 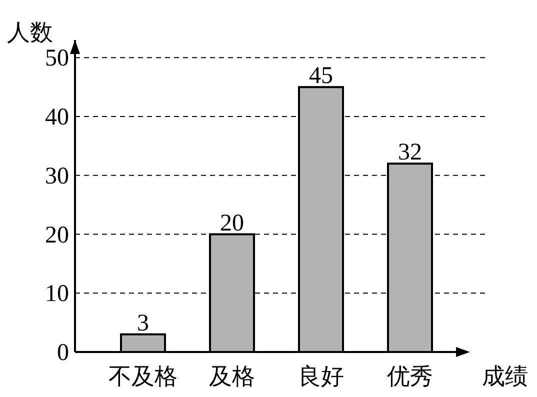 What do you see at coordinates (232, 376) in the screenshot?
I see `x-tick-label: 及格` at bounding box center [232, 376].